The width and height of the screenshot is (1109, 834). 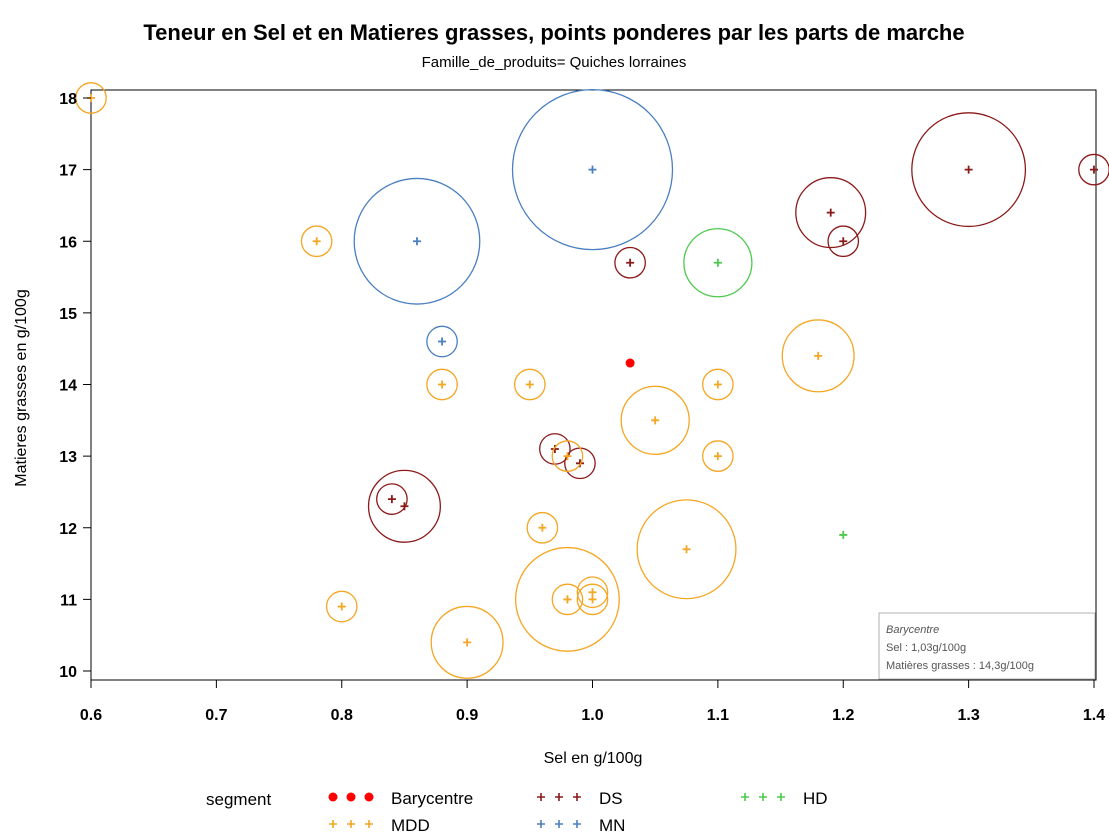 What do you see at coordinates (68, 99) in the screenshot?
I see `y-tick-label: 18` at bounding box center [68, 99].